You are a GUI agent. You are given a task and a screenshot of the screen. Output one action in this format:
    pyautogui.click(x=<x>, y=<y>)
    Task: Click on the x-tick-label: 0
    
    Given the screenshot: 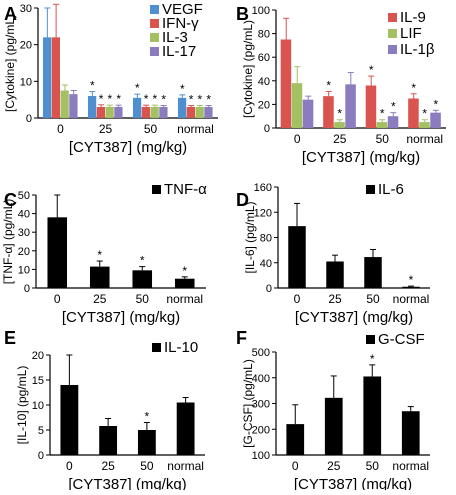 What is the action you would take?
    pyautogui.click(x=297, y=299)
    